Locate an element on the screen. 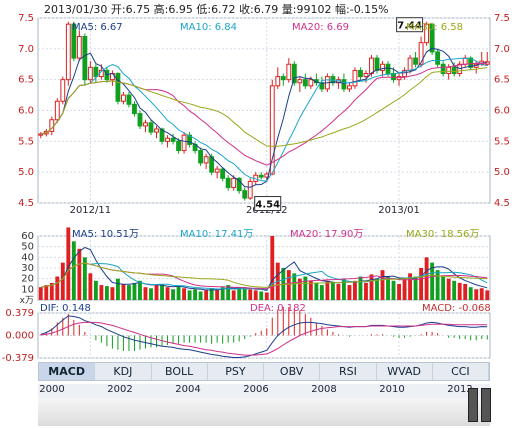  tab-macd: MACD is located at coordinates (67, 371).